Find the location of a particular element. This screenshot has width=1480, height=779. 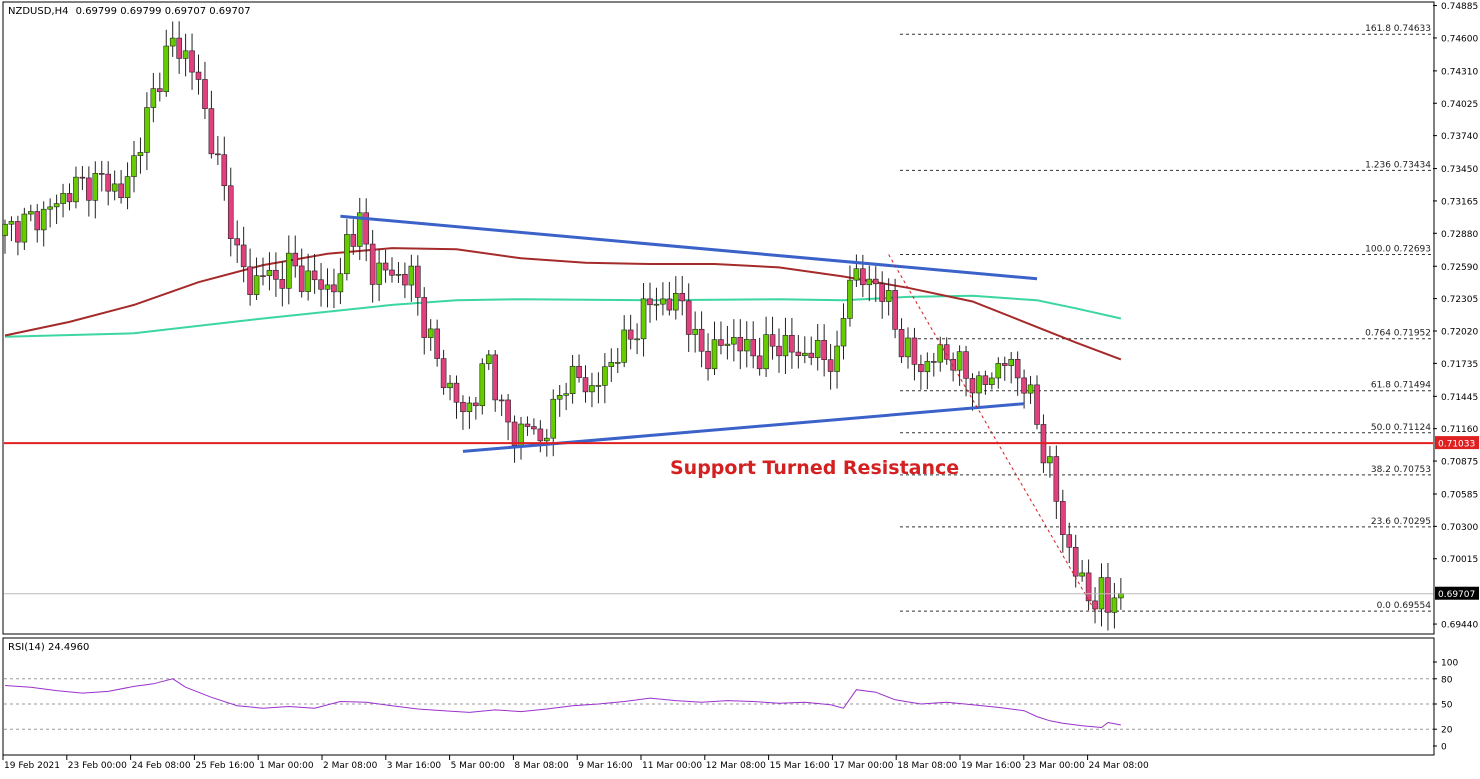

time-tick-label: 24 Mar 08:00 is located at coordinates (1119, 766).